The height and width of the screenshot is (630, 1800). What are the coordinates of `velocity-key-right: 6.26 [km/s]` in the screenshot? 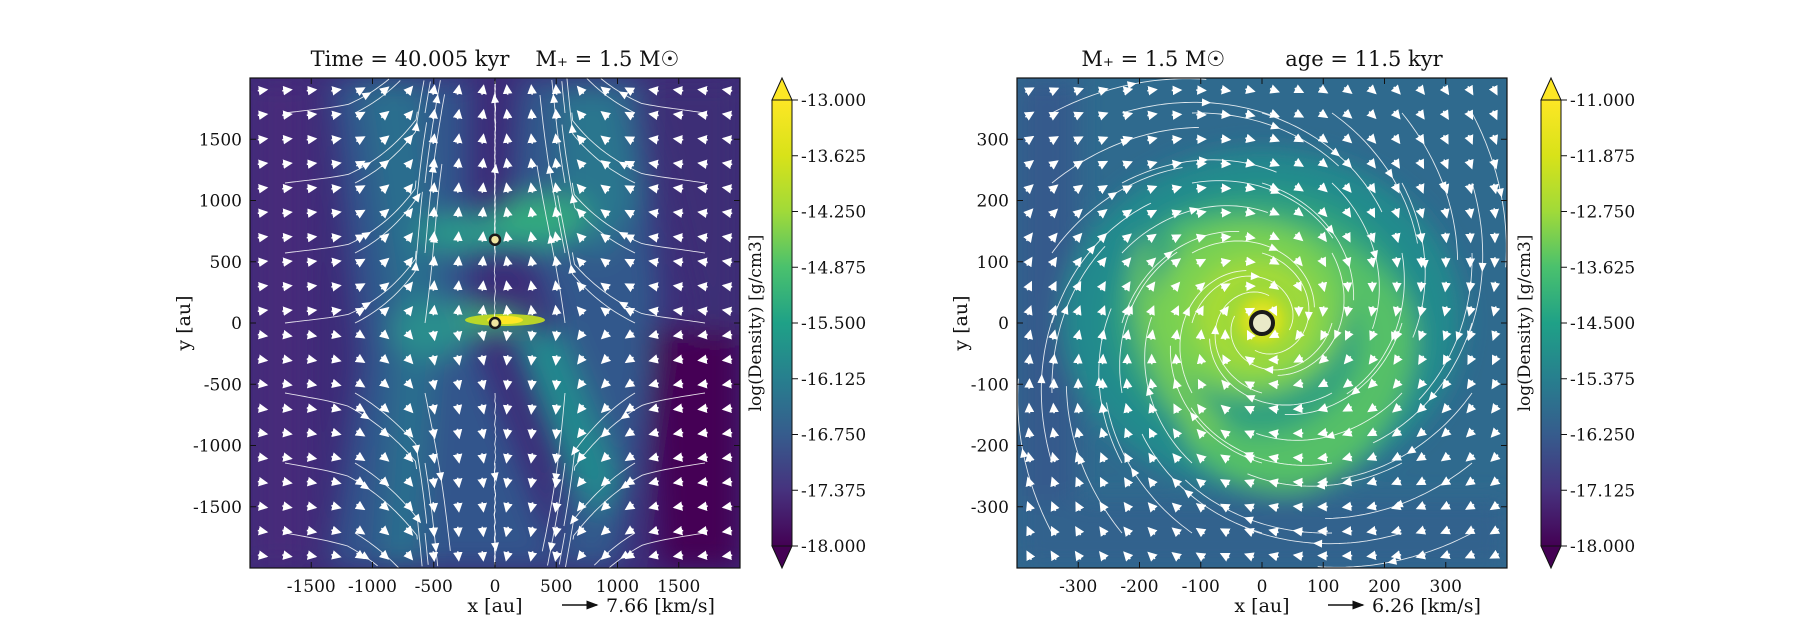 It's located at (1404, 606).